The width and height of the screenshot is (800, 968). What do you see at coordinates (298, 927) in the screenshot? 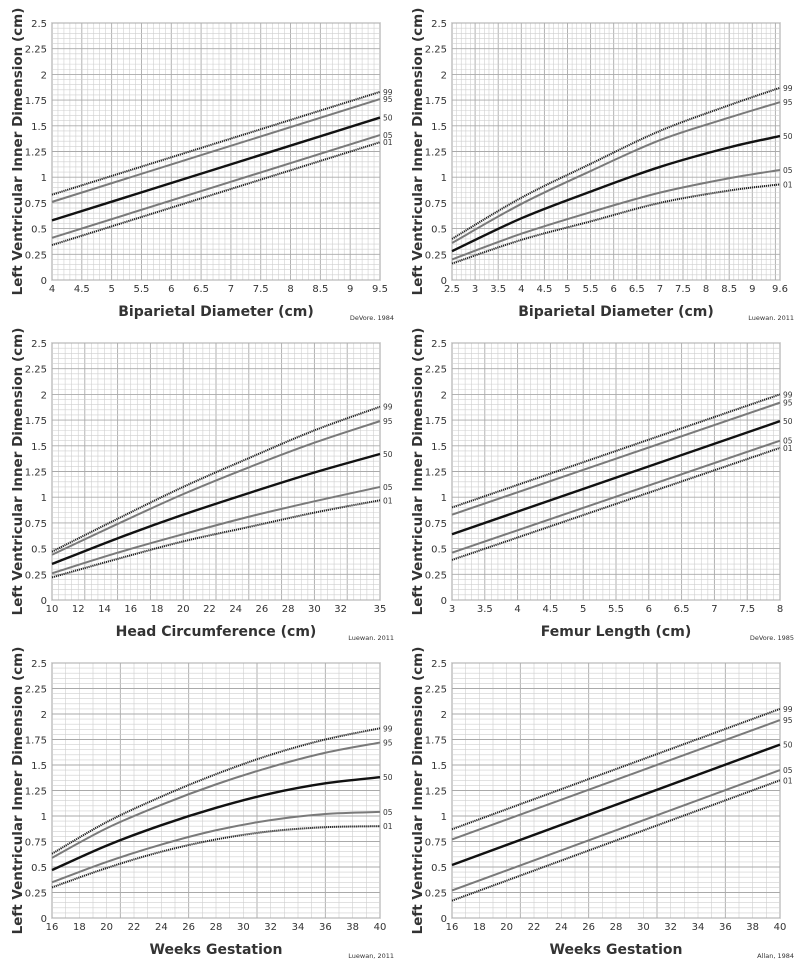
I see `x-tick-label: 34` at bounding box center [298, 927].